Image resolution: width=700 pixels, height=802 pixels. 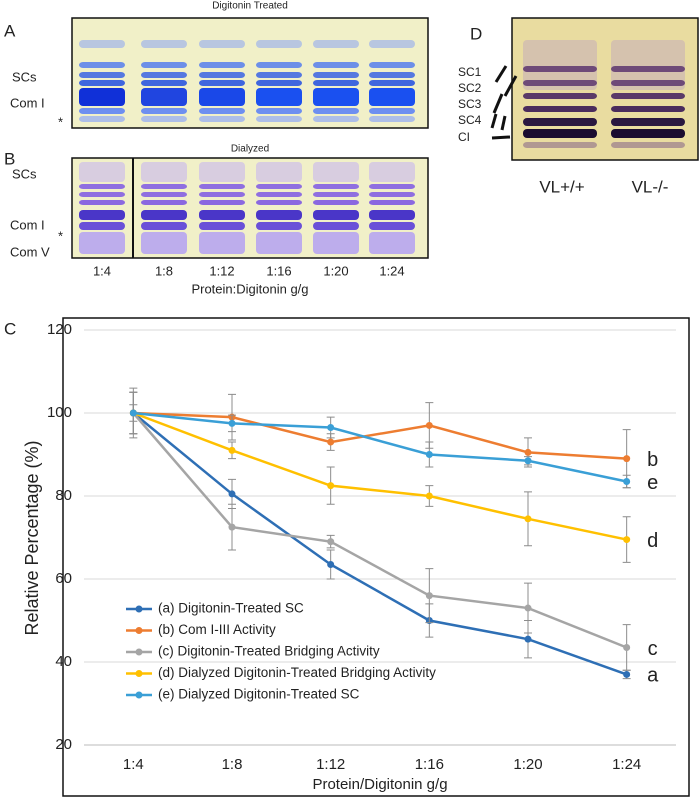 I want to click on gel-label: Com I, so click(x=27, y=224).